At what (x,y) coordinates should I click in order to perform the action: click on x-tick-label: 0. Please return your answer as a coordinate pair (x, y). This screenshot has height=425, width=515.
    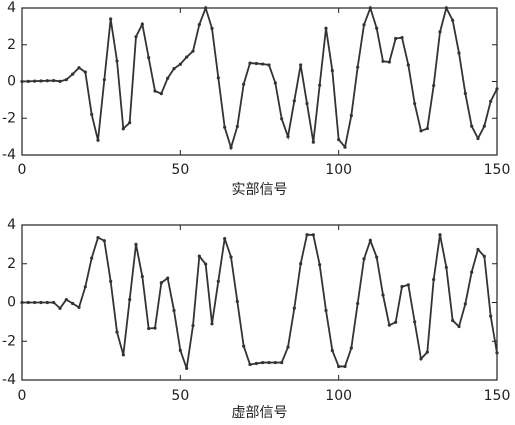
    Looking at the image, I should click on (22, 396).